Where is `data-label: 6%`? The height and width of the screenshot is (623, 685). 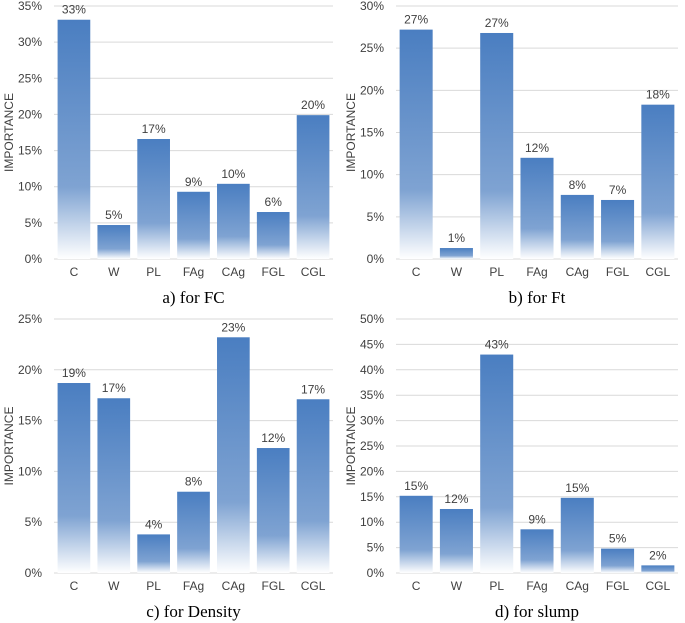
data-label: 6% is located at coordinates (274, 202).